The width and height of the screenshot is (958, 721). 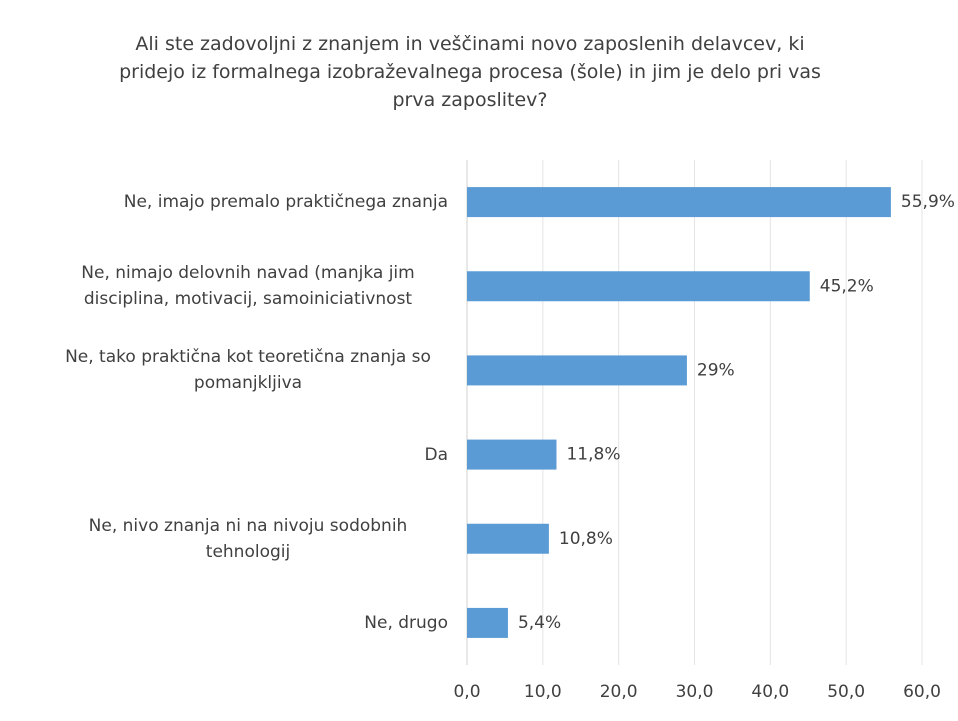 I want to click on value-label: 55,9%, so click(x=928, y=202).